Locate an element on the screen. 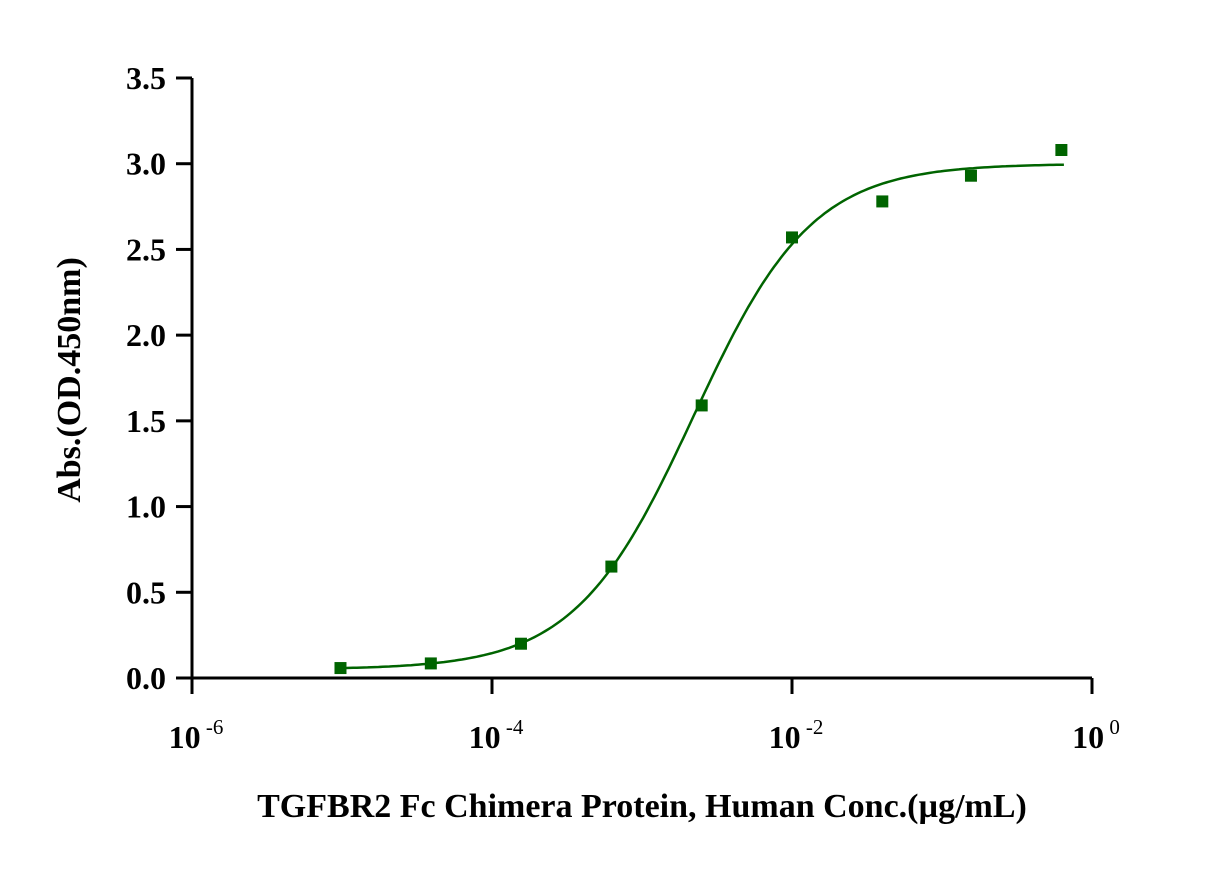  x-tick-exponent: -4 is located at coordinates (512, 727).